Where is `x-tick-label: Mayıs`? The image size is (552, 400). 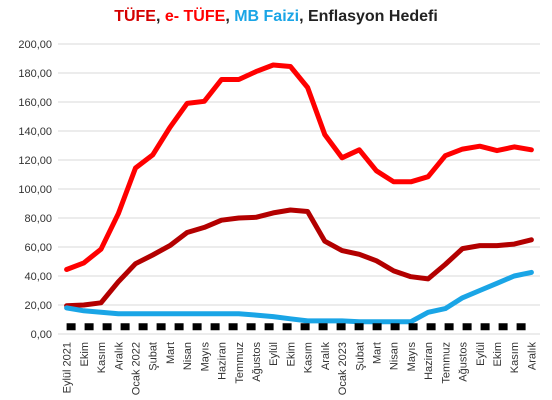 x-tick-label: Mayıs is located at coordinates (205, 357).